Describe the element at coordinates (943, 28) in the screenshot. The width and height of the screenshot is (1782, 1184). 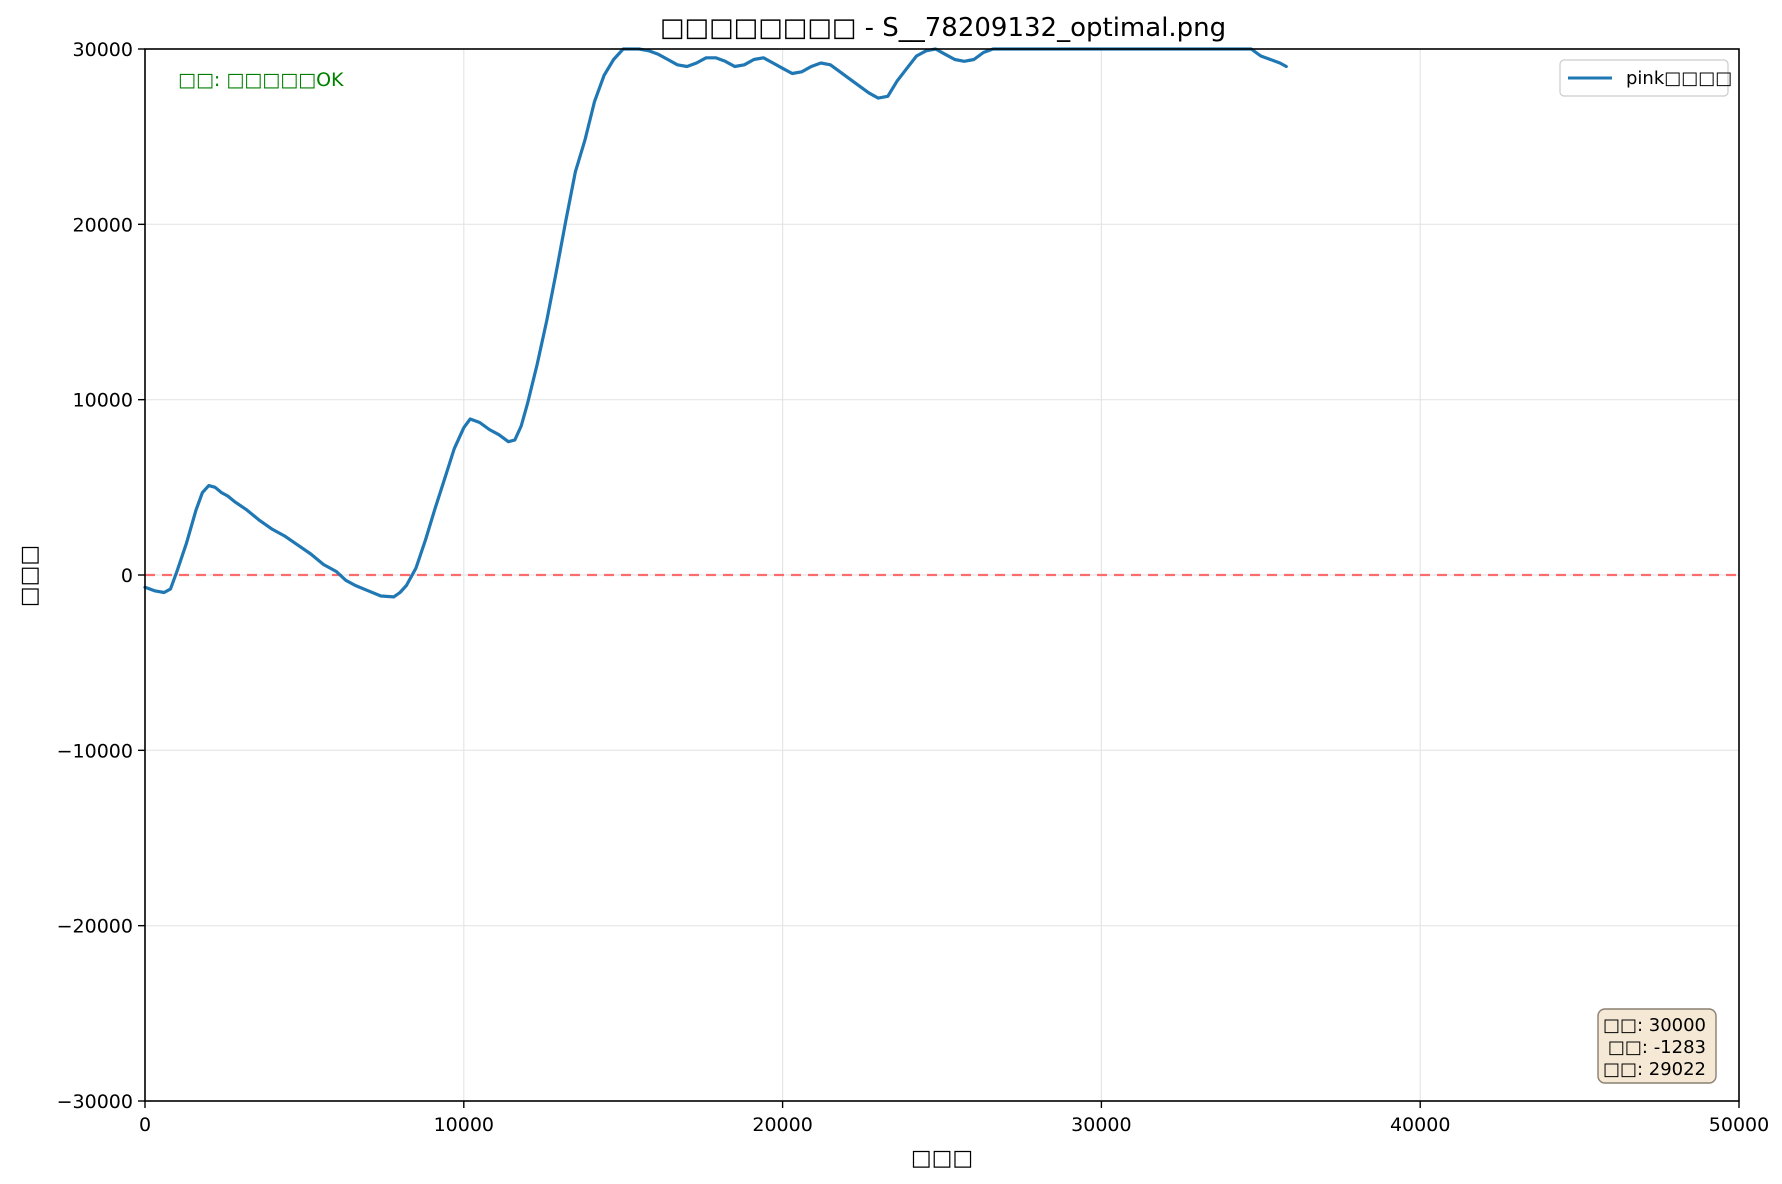
I see `chart-title: □□□□□□□□ - S__78209132_optimal.png` at that location.